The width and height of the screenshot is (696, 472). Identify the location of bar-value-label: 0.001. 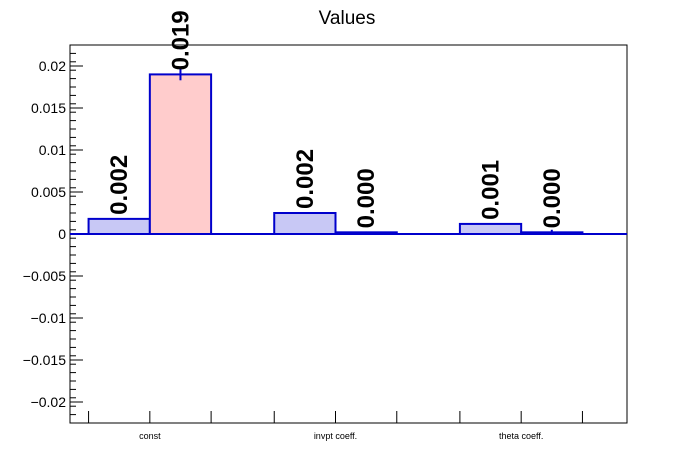
(491, 190).